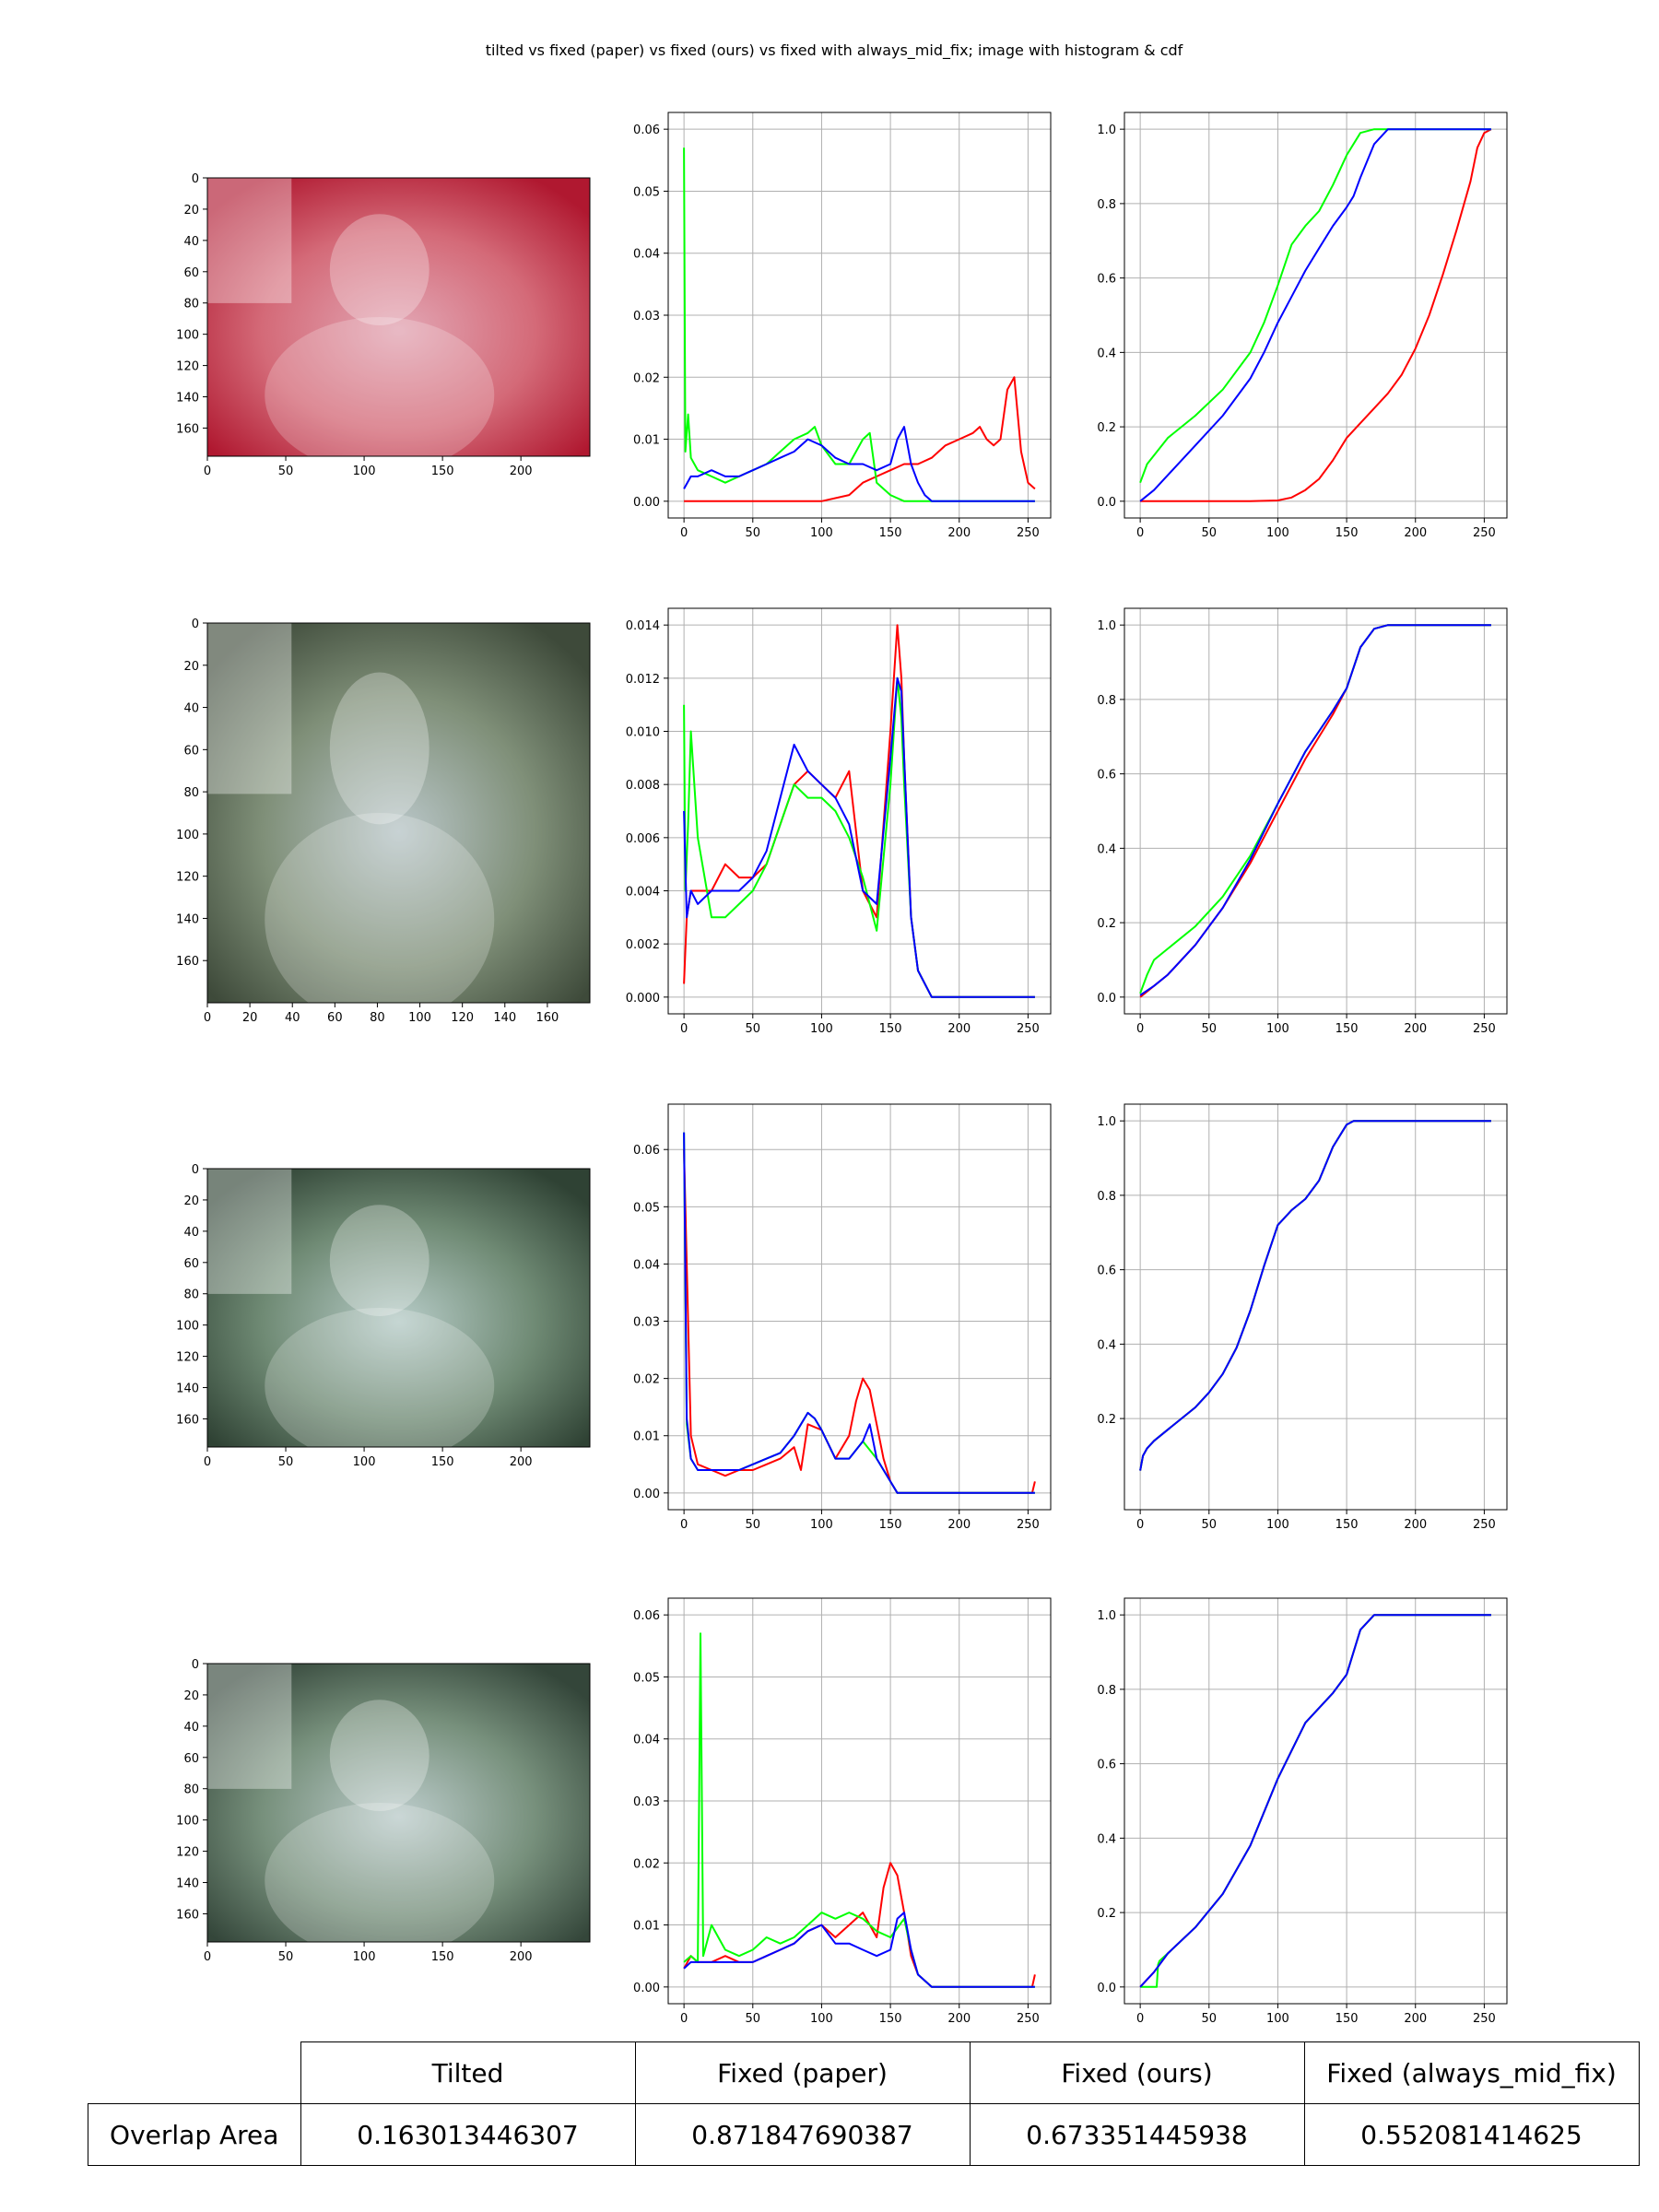  I want to click on y-tick-label: 0.05, so click(646, 1678).